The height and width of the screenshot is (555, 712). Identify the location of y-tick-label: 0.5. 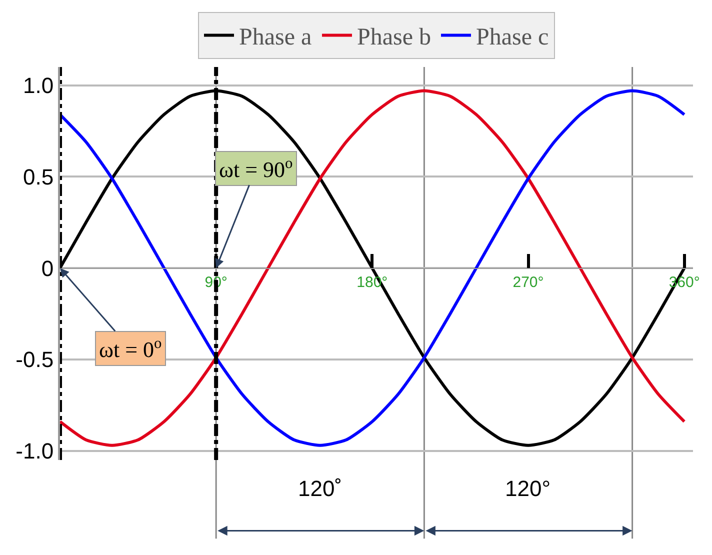
(38, 177).